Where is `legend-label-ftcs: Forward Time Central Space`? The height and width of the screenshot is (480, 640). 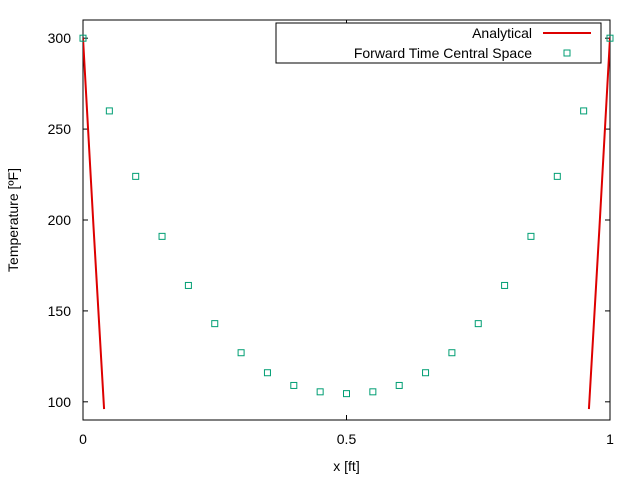
legend-label-ftcs: Forward Time Central Space is located at coordinates (443, 53).